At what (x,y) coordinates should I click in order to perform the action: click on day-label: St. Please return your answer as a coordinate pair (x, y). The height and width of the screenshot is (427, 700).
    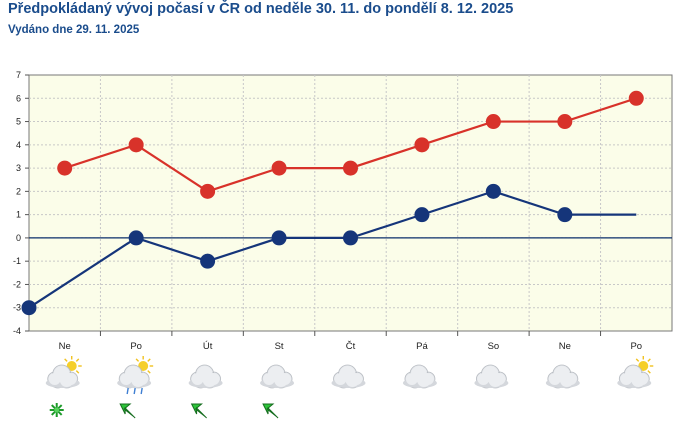
    Looking at the image, I should click on (279, 346).